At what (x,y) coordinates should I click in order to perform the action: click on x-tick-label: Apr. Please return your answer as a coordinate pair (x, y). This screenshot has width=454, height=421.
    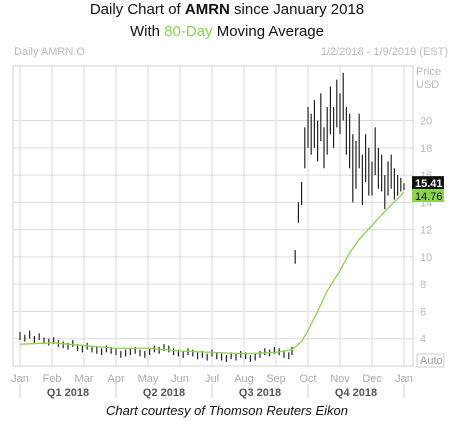
    Looking at the image, I should click on (115, 379).